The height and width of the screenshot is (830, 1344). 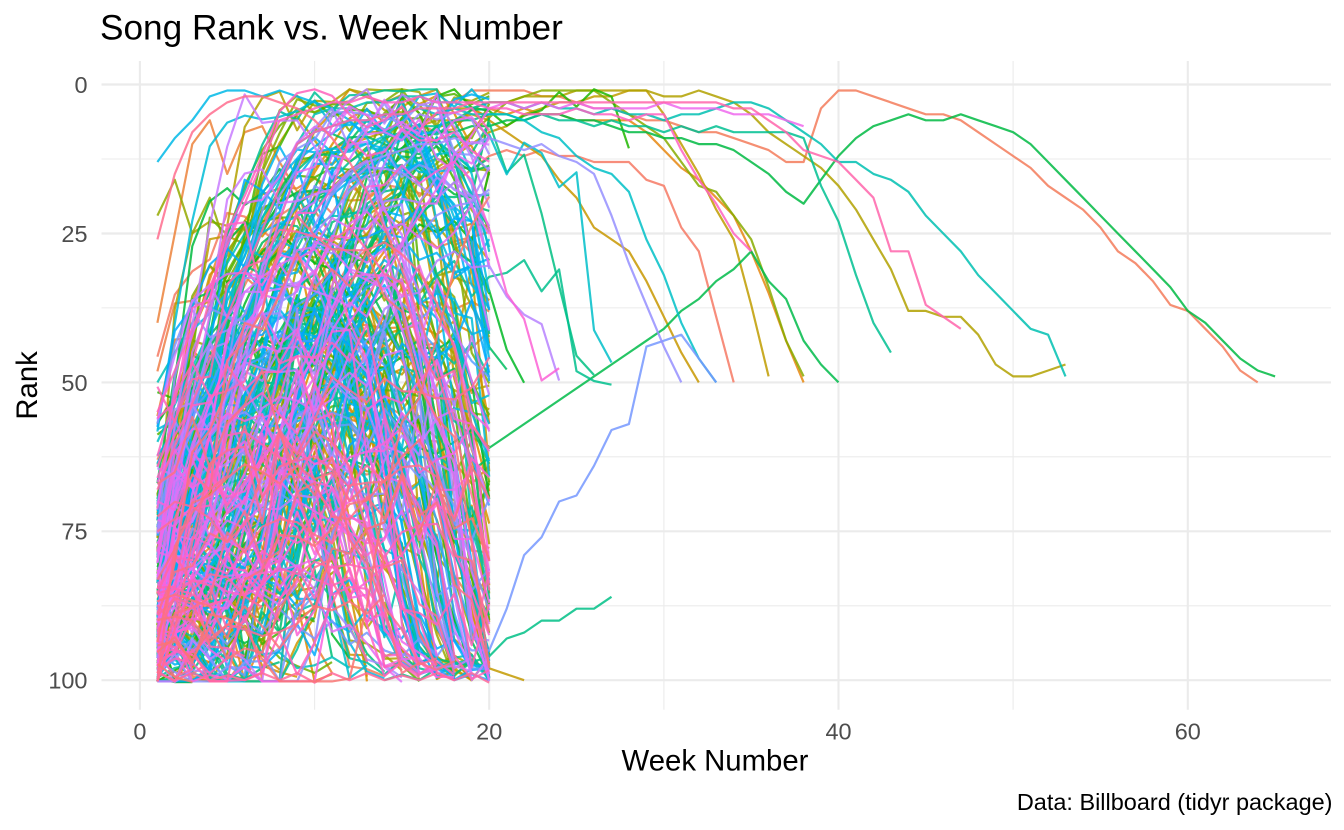 I want to click on svg-text: 25, so click(x=74, y=234).